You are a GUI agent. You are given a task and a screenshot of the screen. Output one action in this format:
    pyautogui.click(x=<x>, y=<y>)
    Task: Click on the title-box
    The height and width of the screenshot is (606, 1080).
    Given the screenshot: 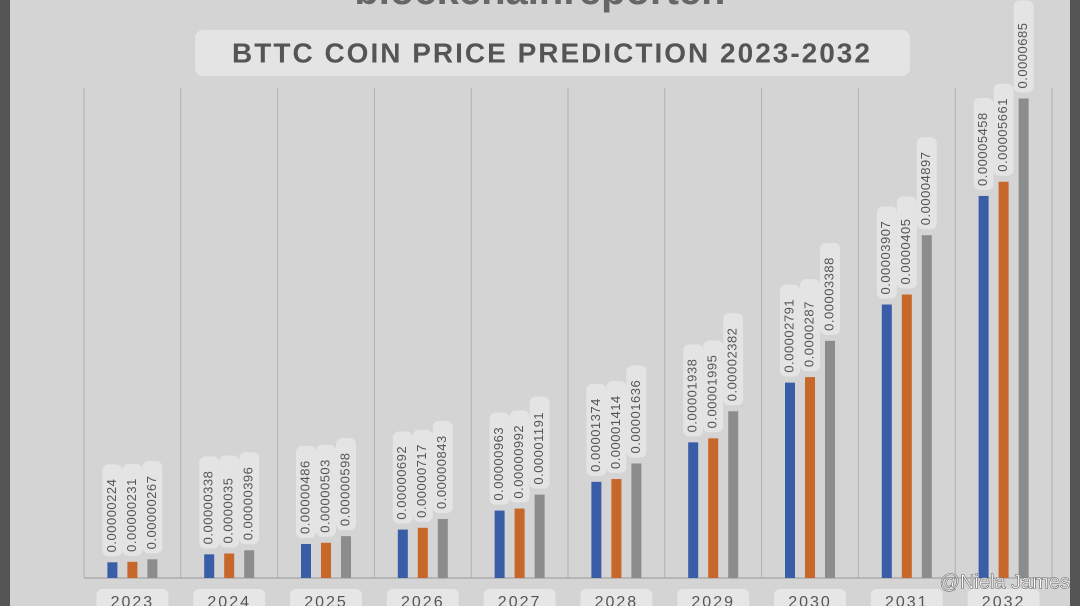 What is the action you would take?
    pyautogui.click(x=552, y=53)
    